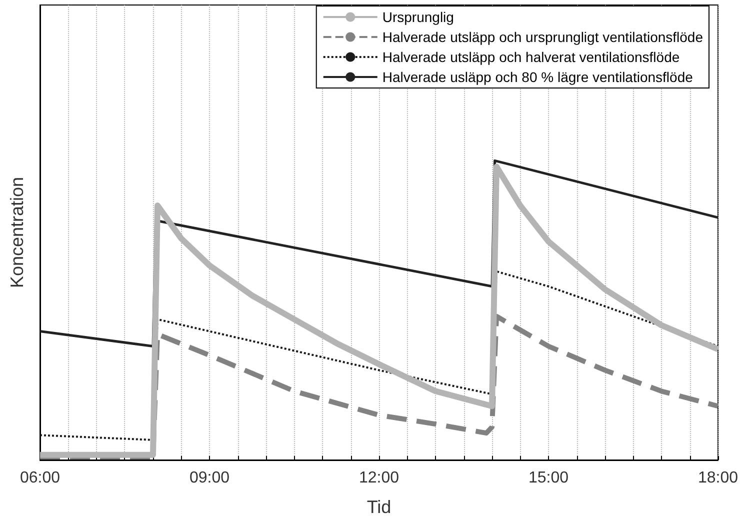  What do you see at coordinates (531, 57) in the screenshot?
I see `legend-label: Halverade utsläpp och halverat ventilationsflöde` at bounding box center [531, 57].